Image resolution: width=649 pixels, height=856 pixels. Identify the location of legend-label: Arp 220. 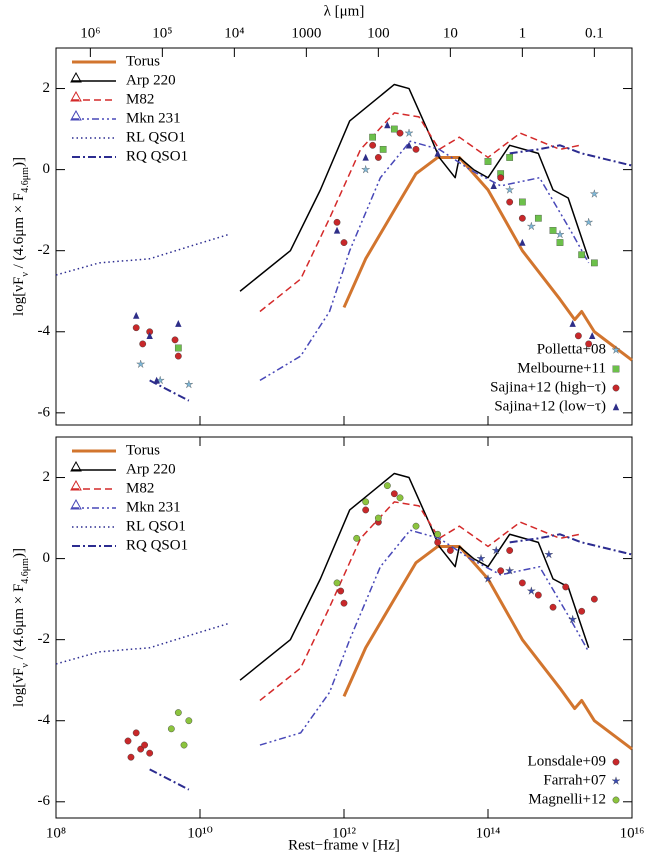
(151, 469).